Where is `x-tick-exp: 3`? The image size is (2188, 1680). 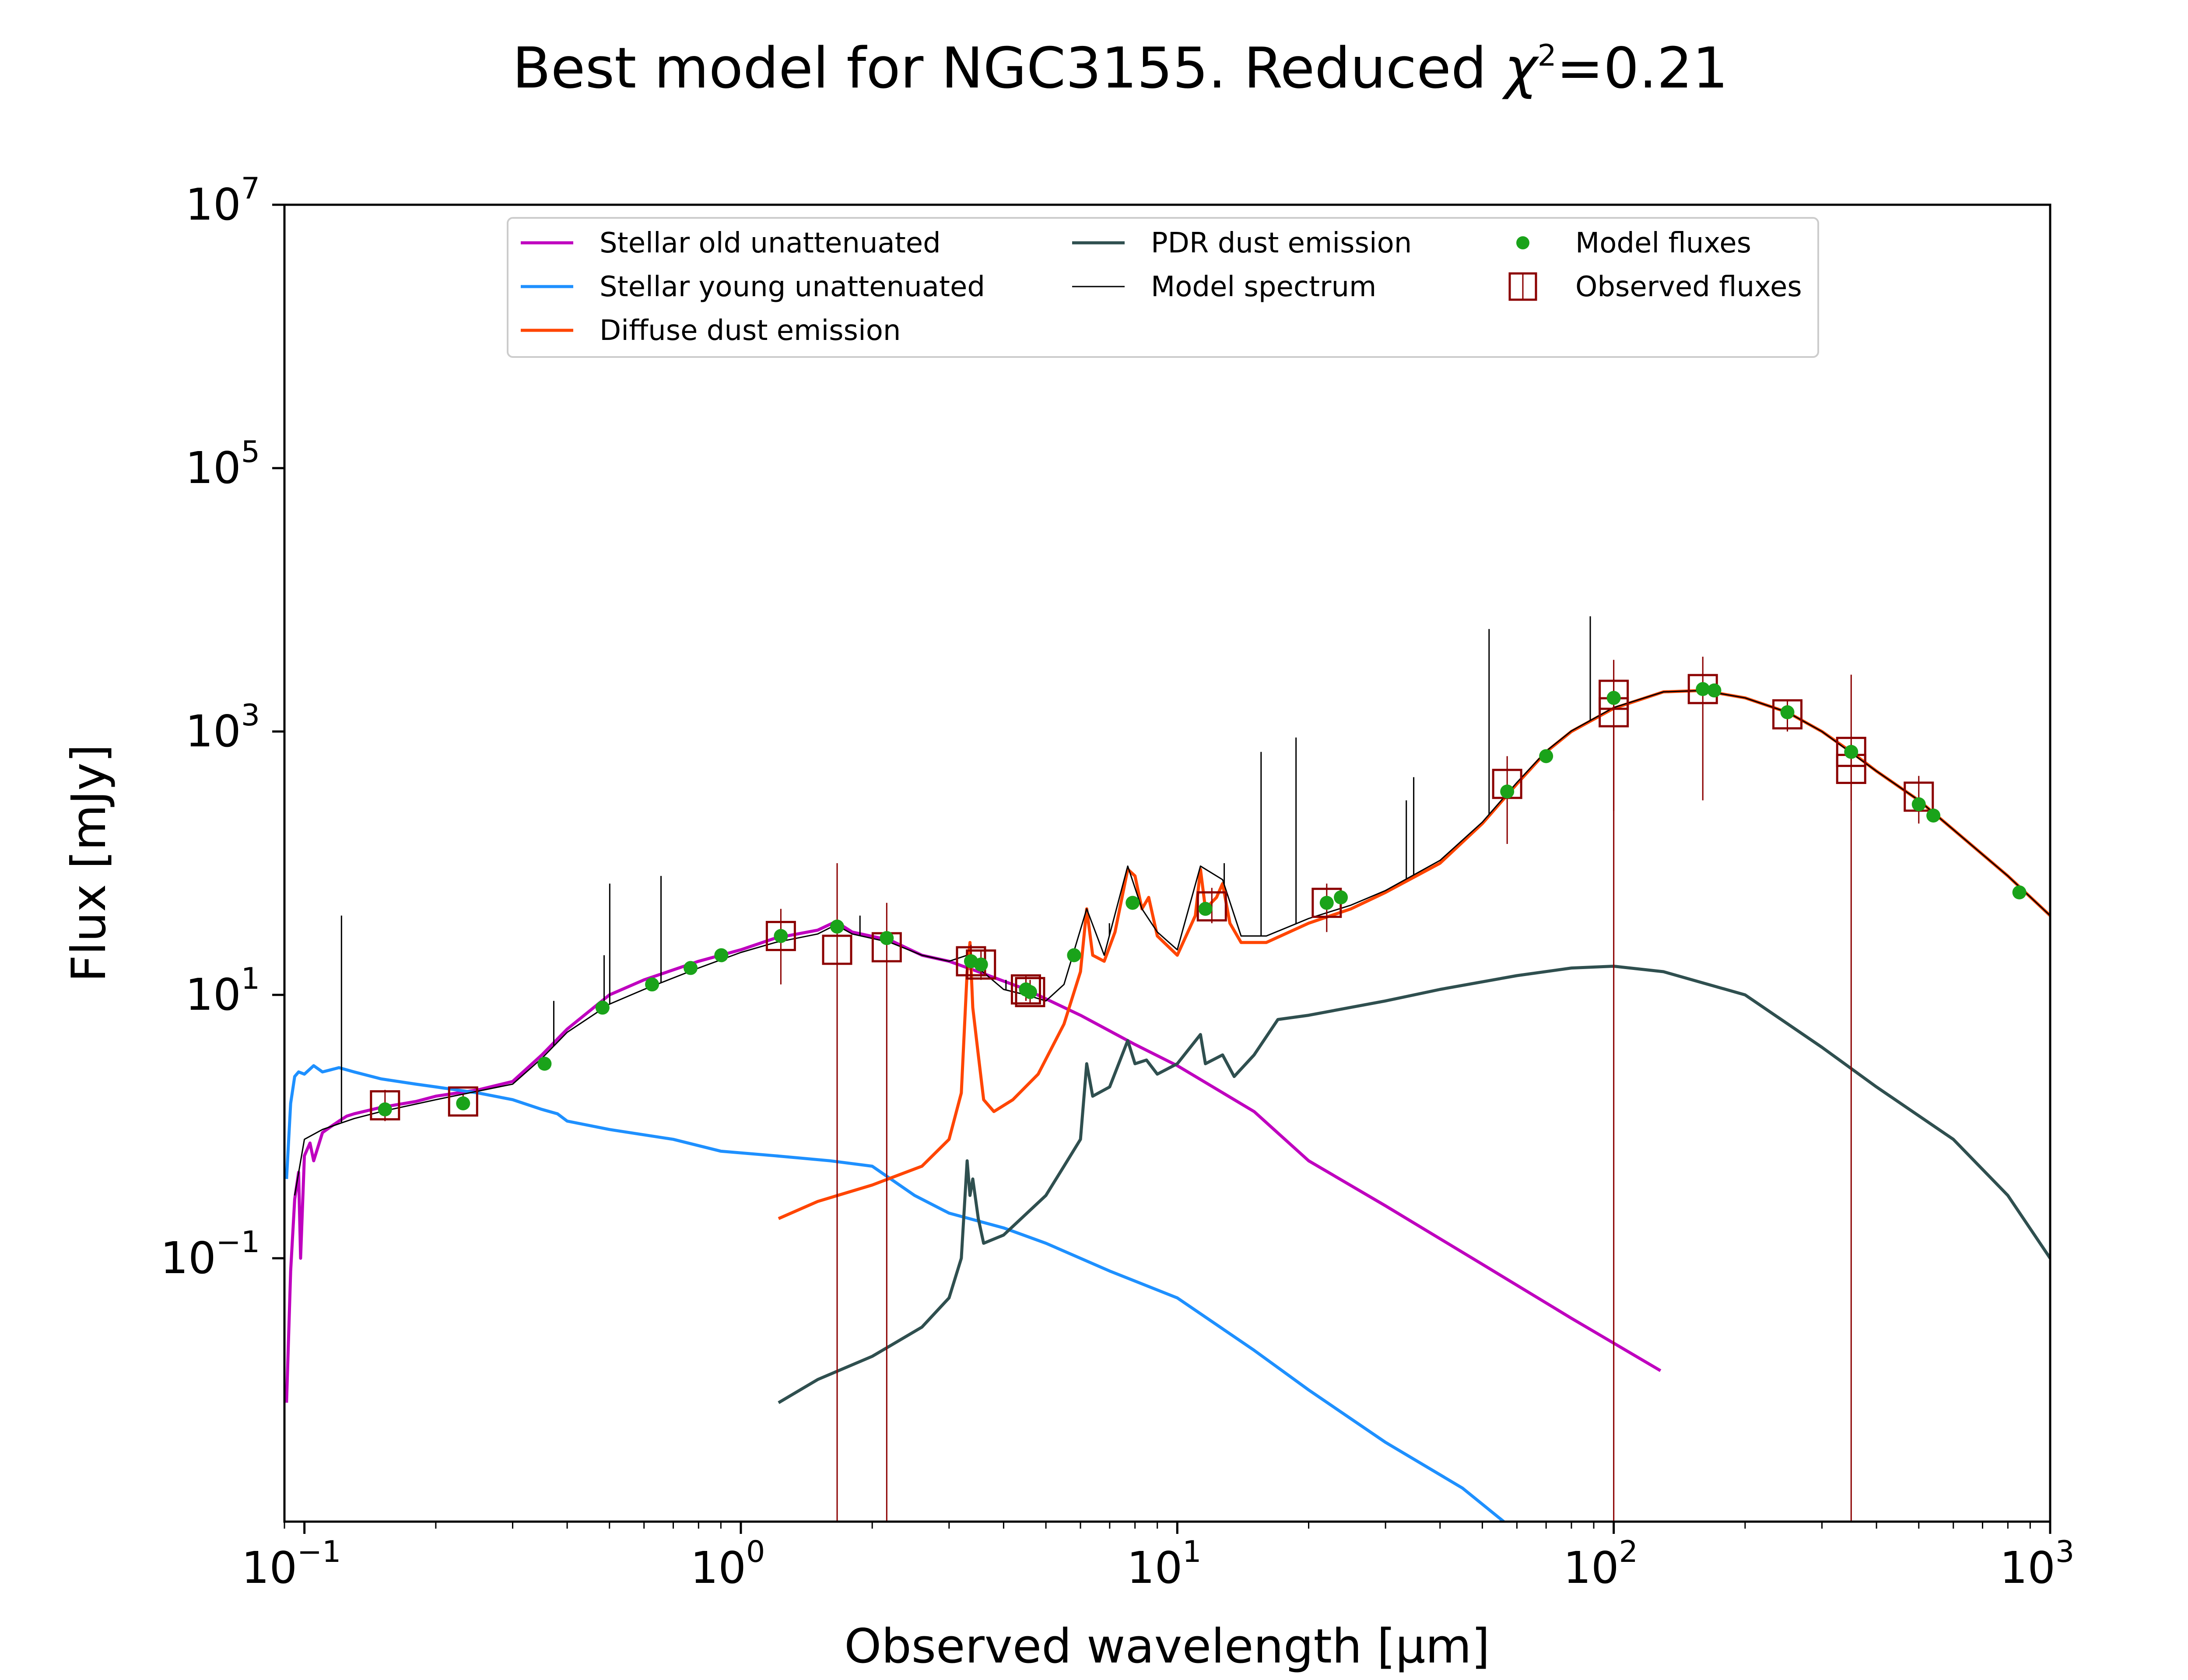
x-tick-exp: 3 is located at coordinates (2064, 1552).